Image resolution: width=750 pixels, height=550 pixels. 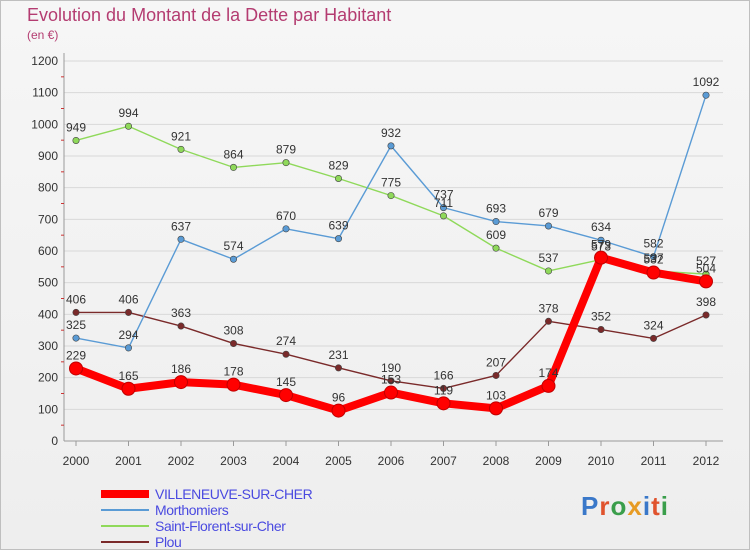 What do you see at coordinates (125, 510) in the screenshot?
I see `legend-swatch-morthomiers` at bounding box center [125, 510].